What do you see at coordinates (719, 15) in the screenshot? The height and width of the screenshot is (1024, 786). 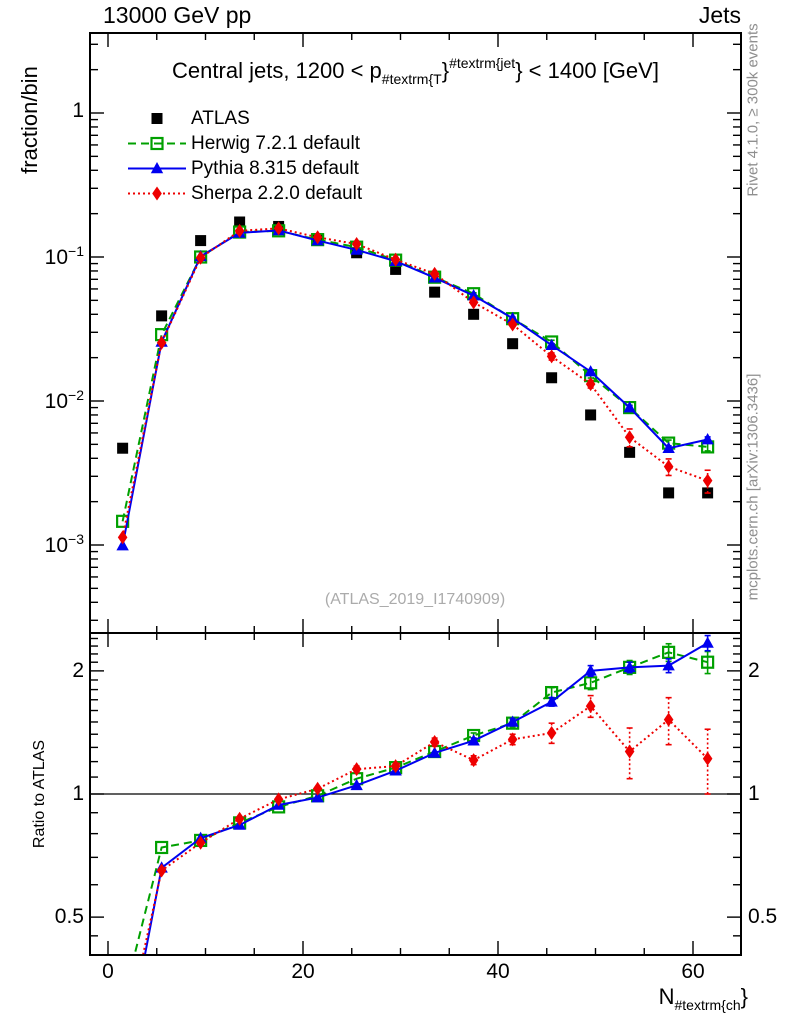 I see `analysis-tag-label: Jets` at bounding box center [719, 15].